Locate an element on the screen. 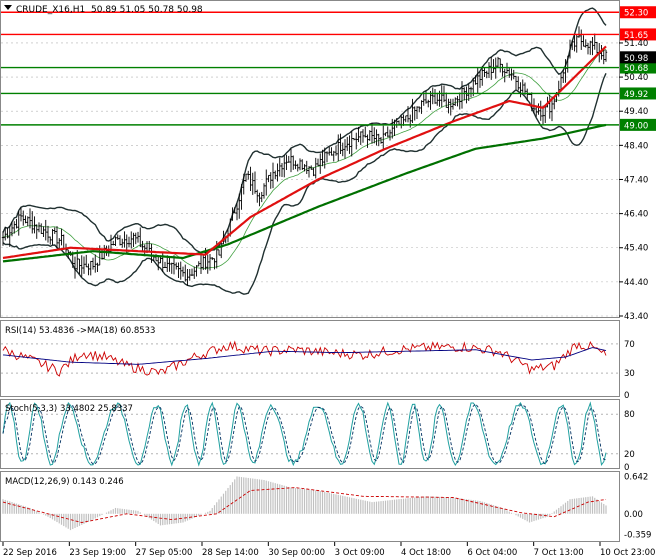  macd-pane is located at coordinates (310, 506).